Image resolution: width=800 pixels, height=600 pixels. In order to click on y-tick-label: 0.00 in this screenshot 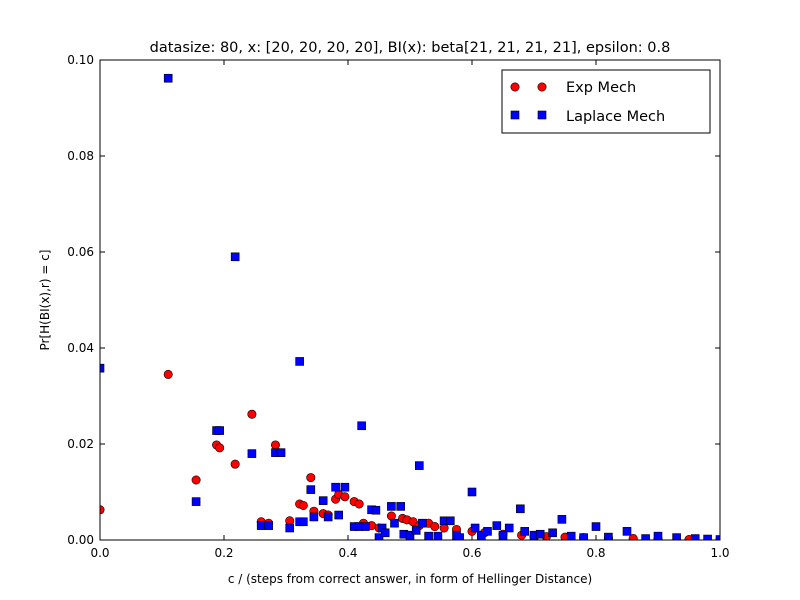, I will do `click(80, 540)`.